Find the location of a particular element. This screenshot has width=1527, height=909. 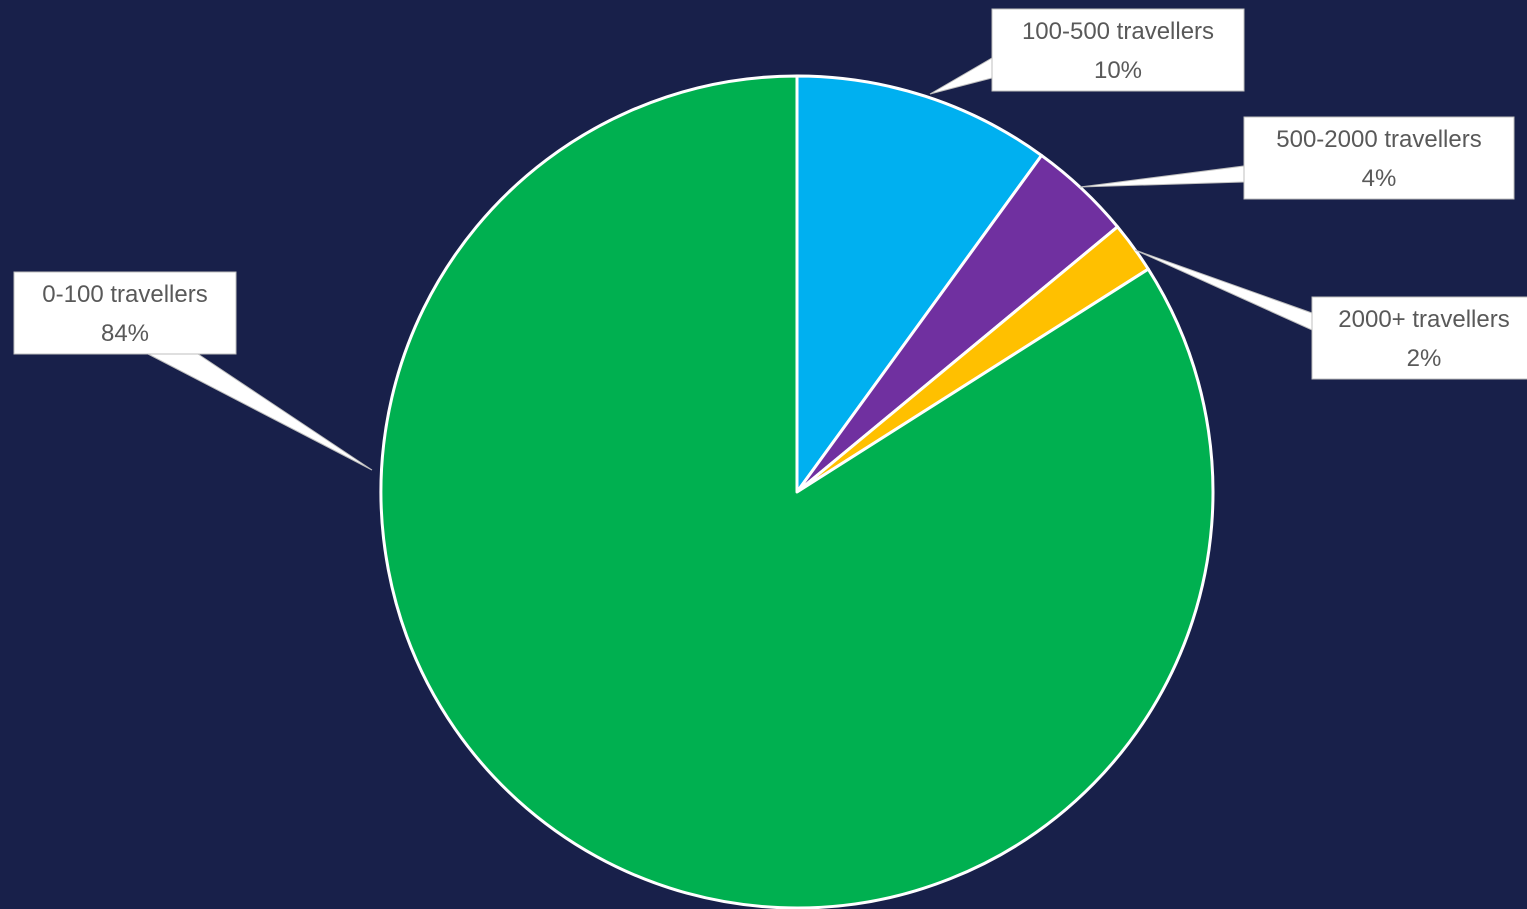

slice-label-percent: 84% is located at coordinates (125, 333).